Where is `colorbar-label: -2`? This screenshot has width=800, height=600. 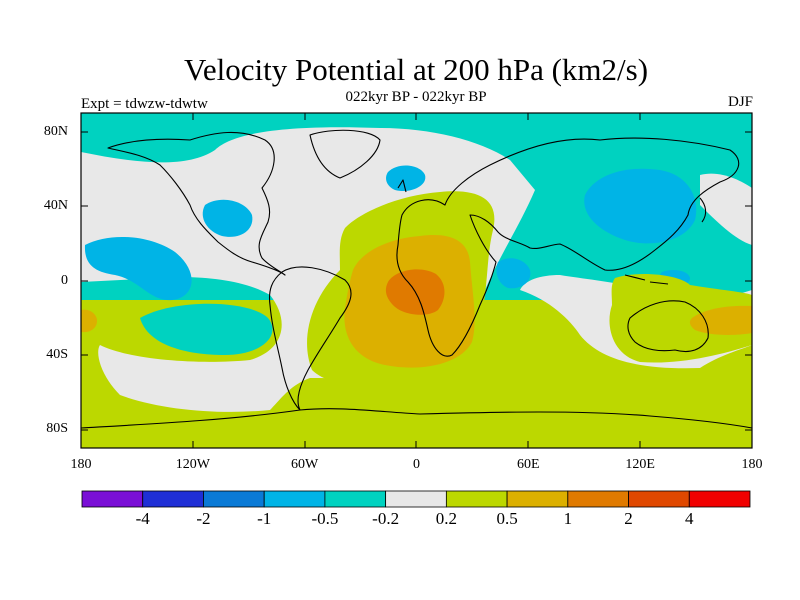
colorbar-label: -2 is located at coordinates (203, 518).